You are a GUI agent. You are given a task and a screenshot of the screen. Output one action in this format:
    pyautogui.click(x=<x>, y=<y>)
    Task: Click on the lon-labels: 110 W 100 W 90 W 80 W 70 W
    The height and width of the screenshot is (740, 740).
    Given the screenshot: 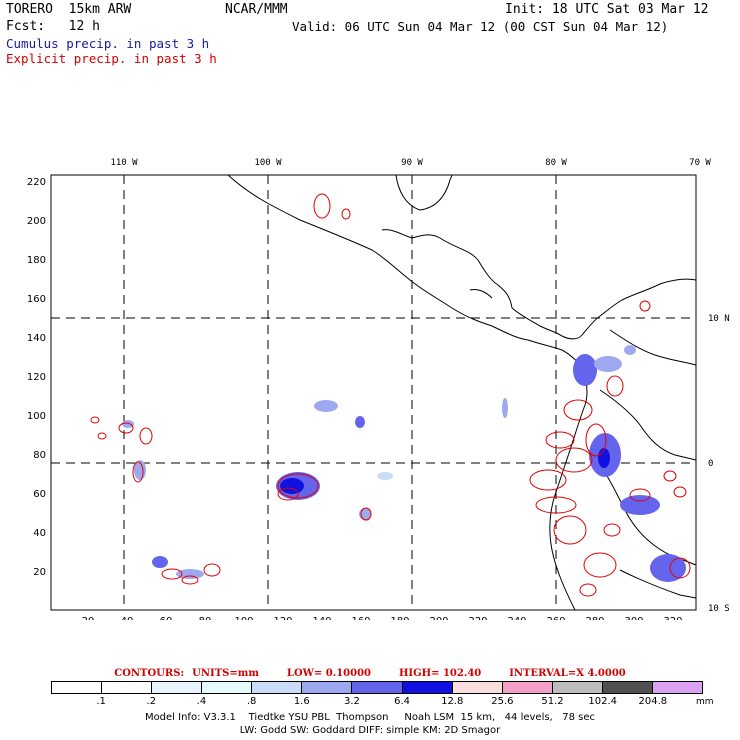 What is the action you would take?
    pyautogui.click(x=410, y=163)
    